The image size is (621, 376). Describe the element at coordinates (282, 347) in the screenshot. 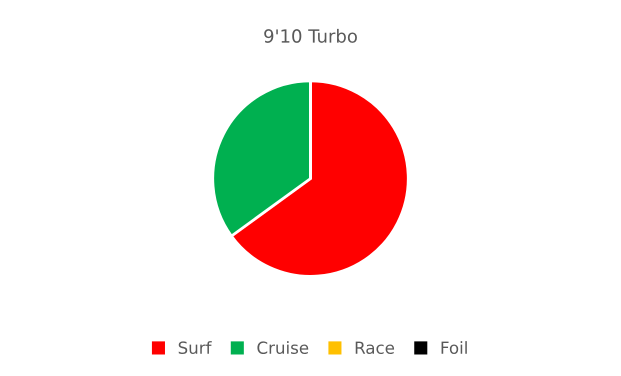

I see `legend-label: Cruise` at that location.